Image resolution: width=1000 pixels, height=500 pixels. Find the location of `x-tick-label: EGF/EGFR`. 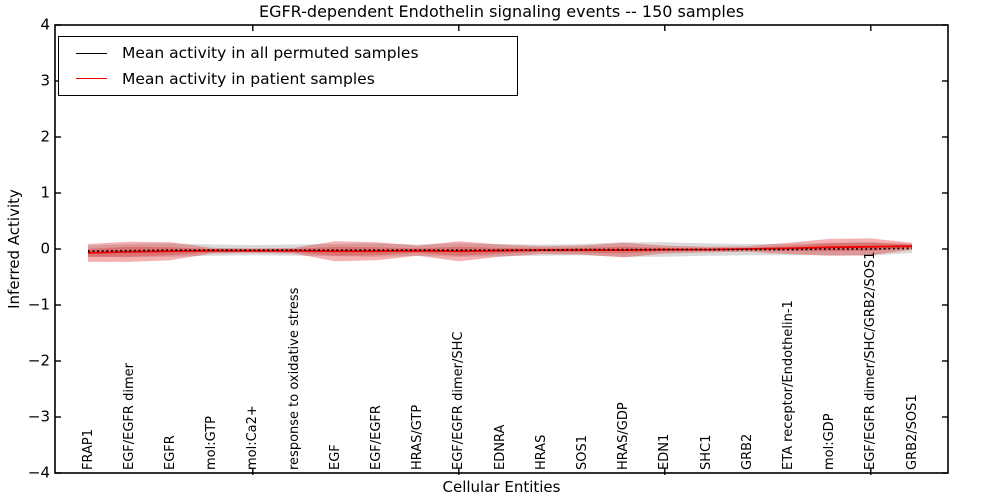

x-tick-label: EGF/EGFR is located at coordinates (376, 437).